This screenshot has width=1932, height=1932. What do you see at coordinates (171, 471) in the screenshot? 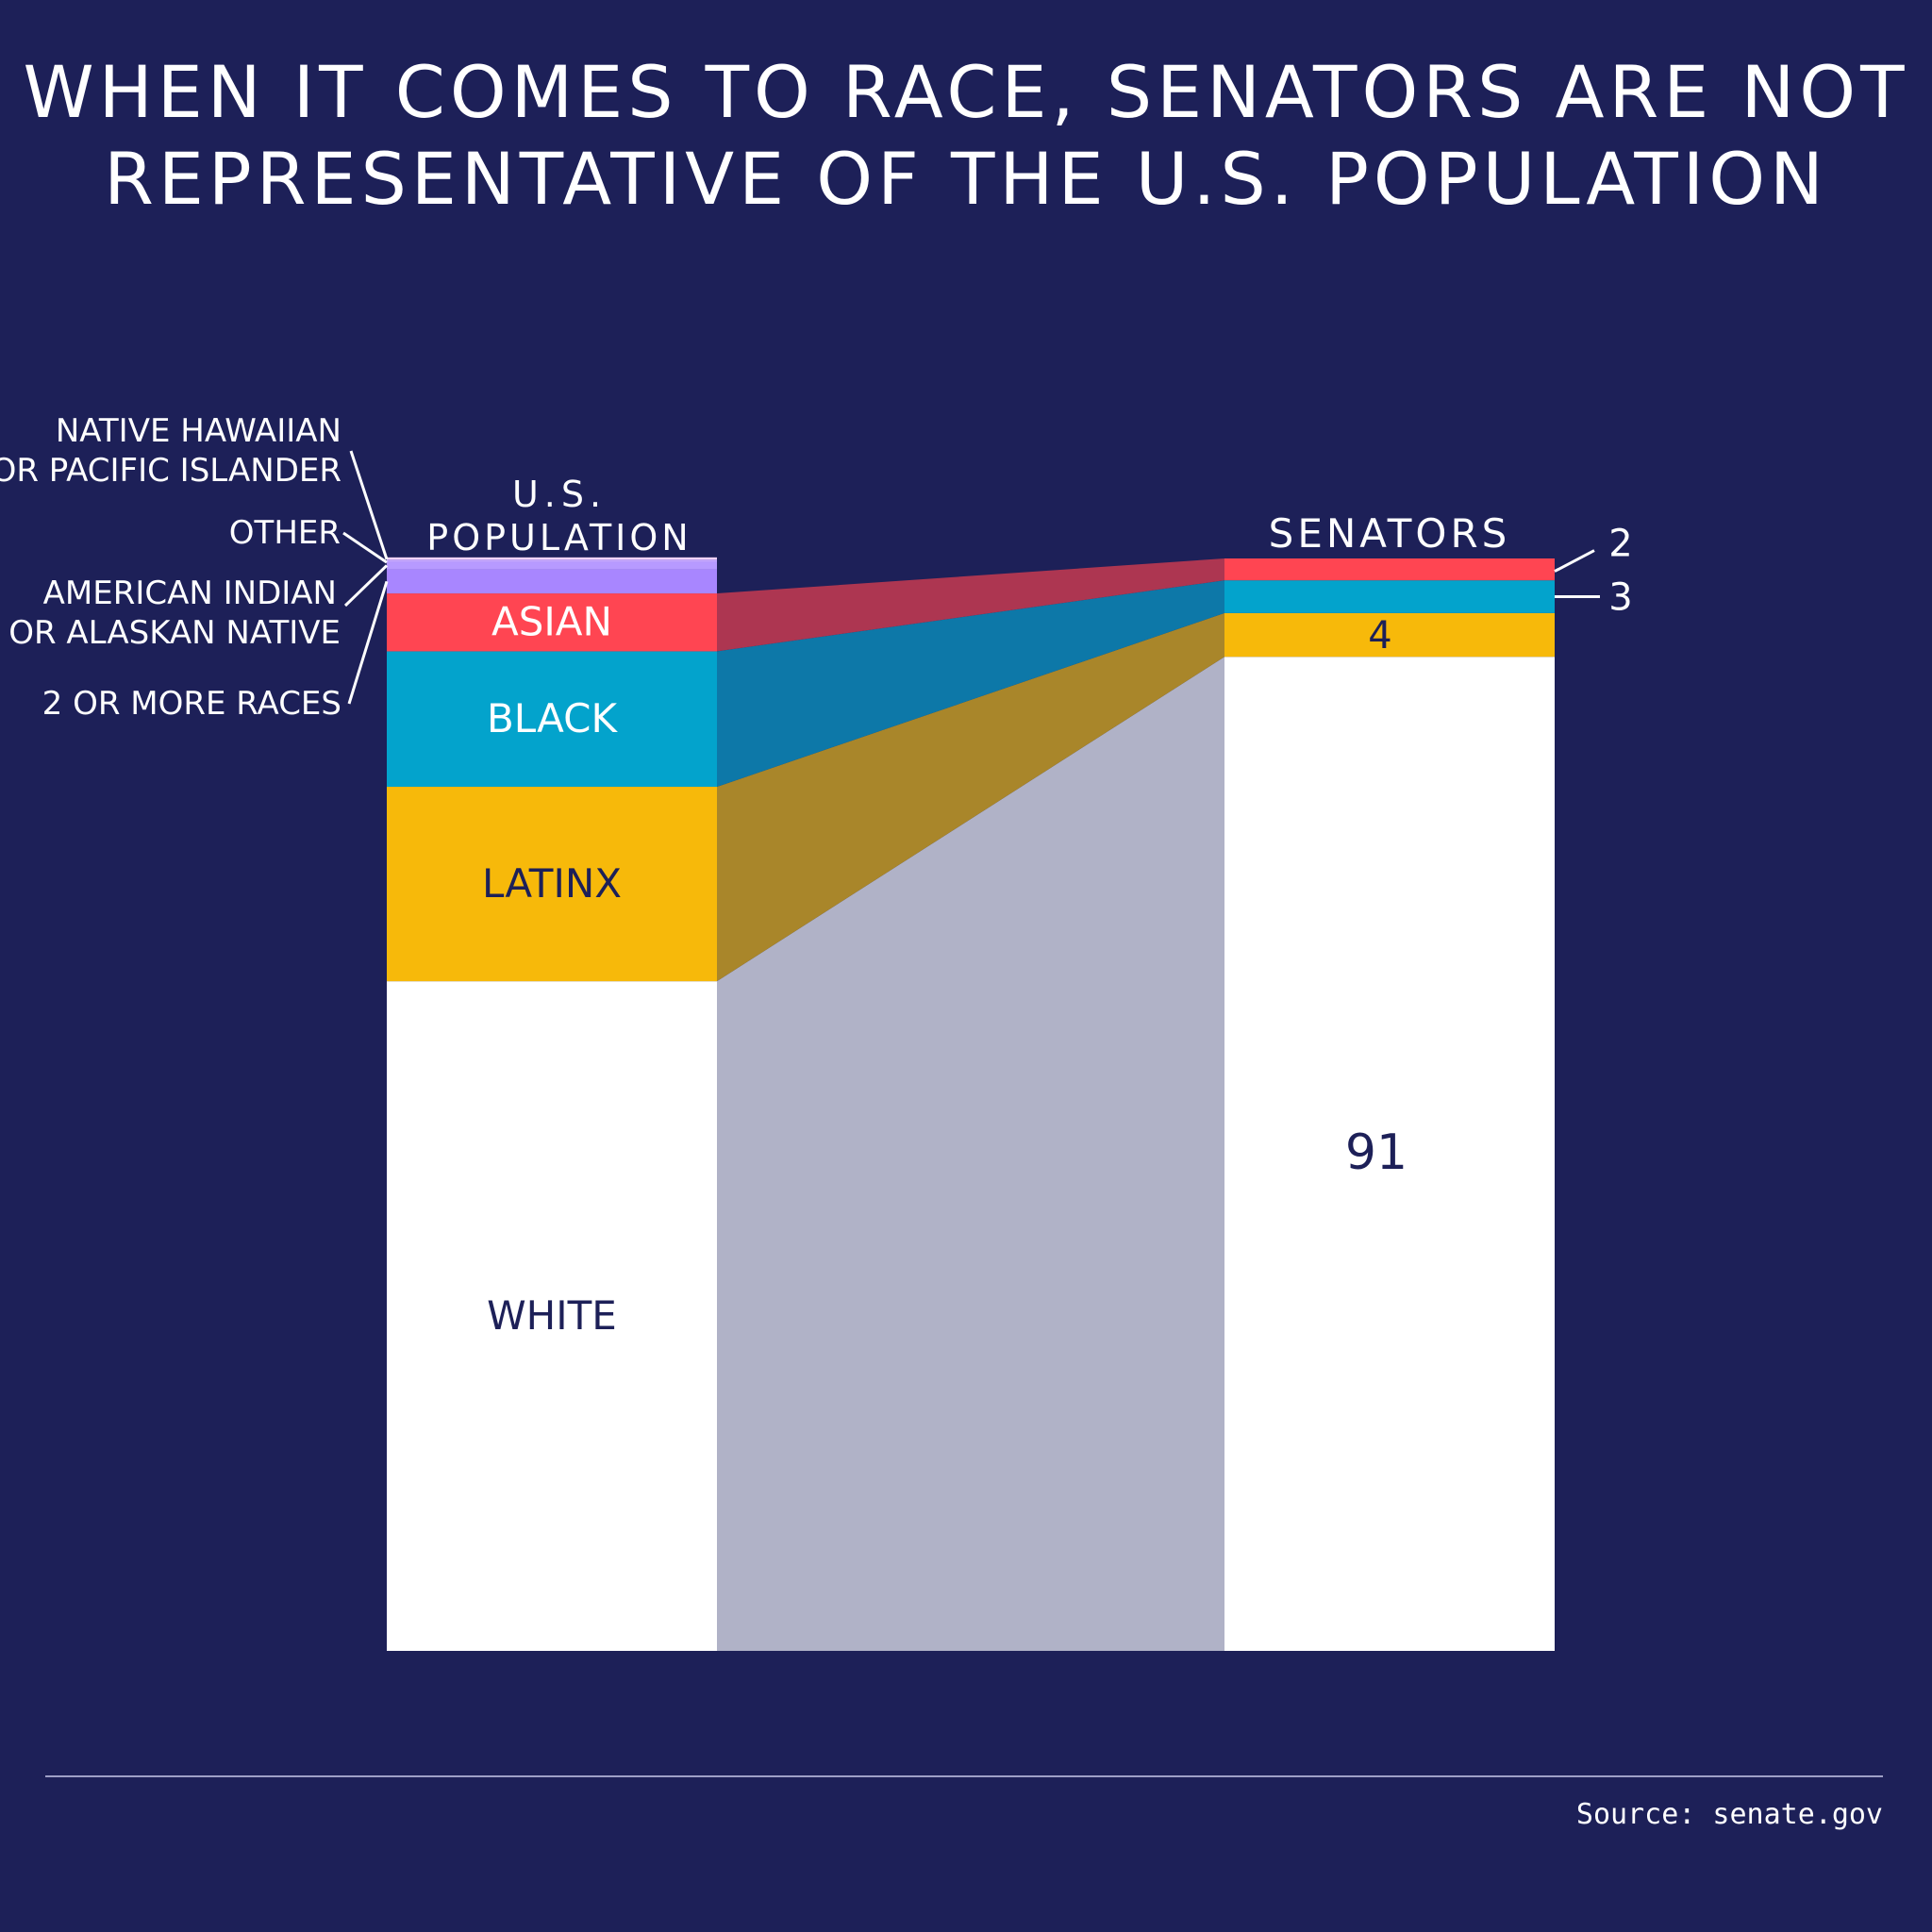
I see `callout-0-line-1: OR PACIFIC ISLANDER` at bounding box center [171, 471].